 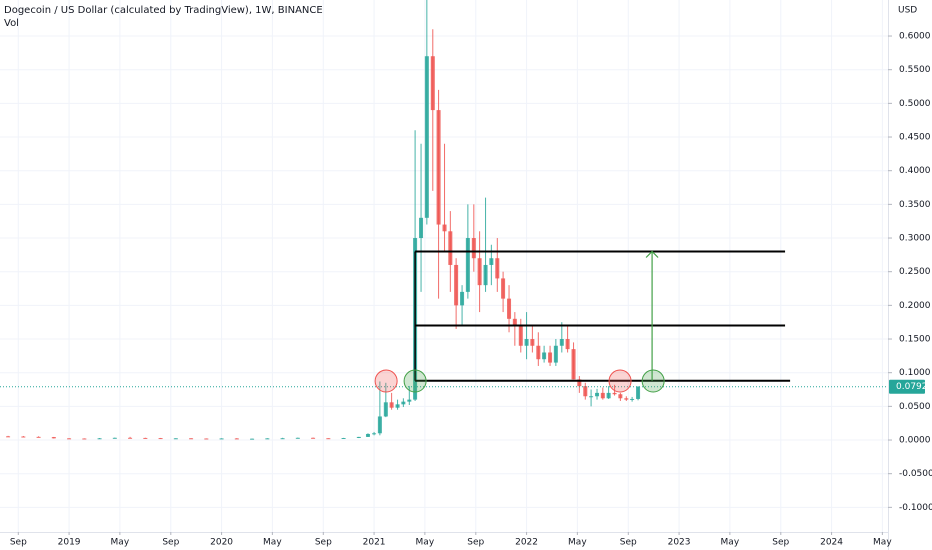 What do you see at coordinates (915, 171) in the screenshot?
I see `y-tick-label: 0.4000` at bounding box center [915, 171].